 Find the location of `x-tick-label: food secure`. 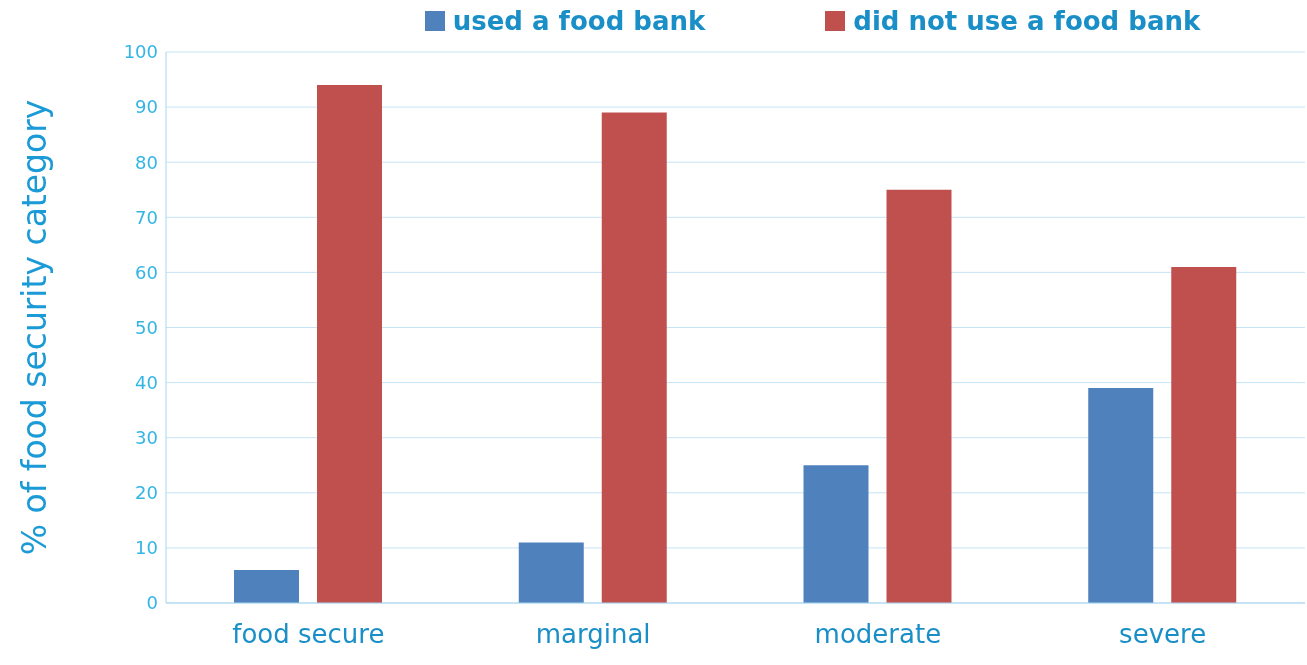

x-tick-label: food secure is located at coordinates (308, 634).